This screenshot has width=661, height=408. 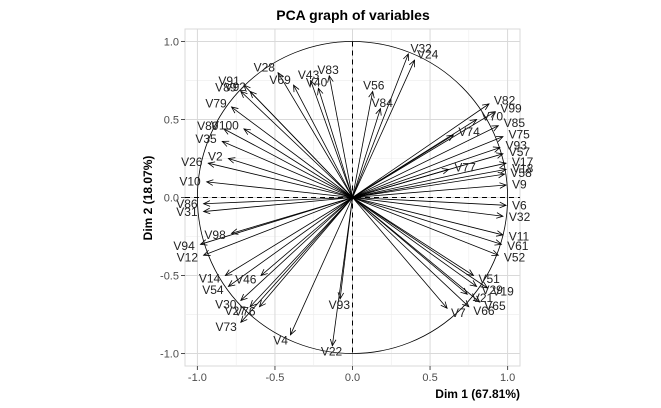 What do you see at coordinates (197, 378) in the screenshot?
I see `x-tick-label: -1.0` at bounding box center [197, 378].